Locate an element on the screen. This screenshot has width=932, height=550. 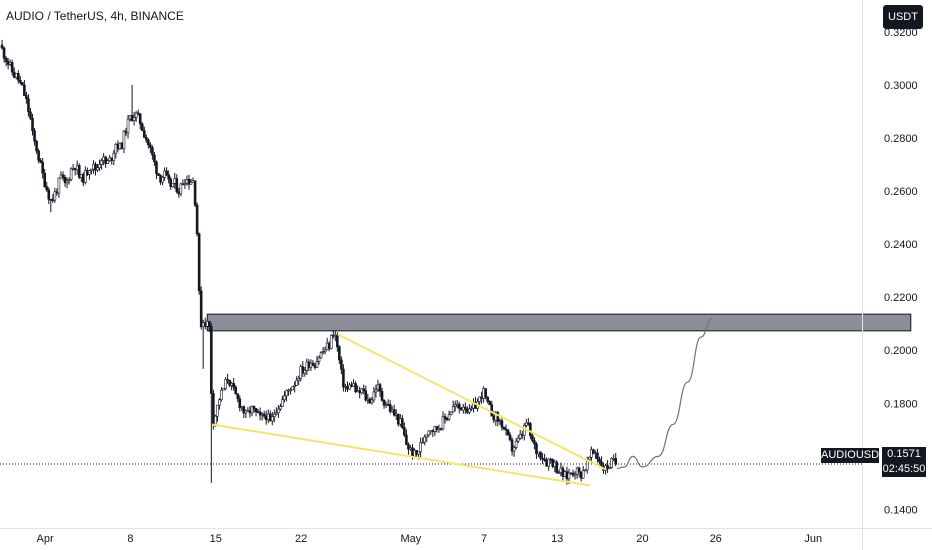
projection-path is located at coordinates (664, 393).